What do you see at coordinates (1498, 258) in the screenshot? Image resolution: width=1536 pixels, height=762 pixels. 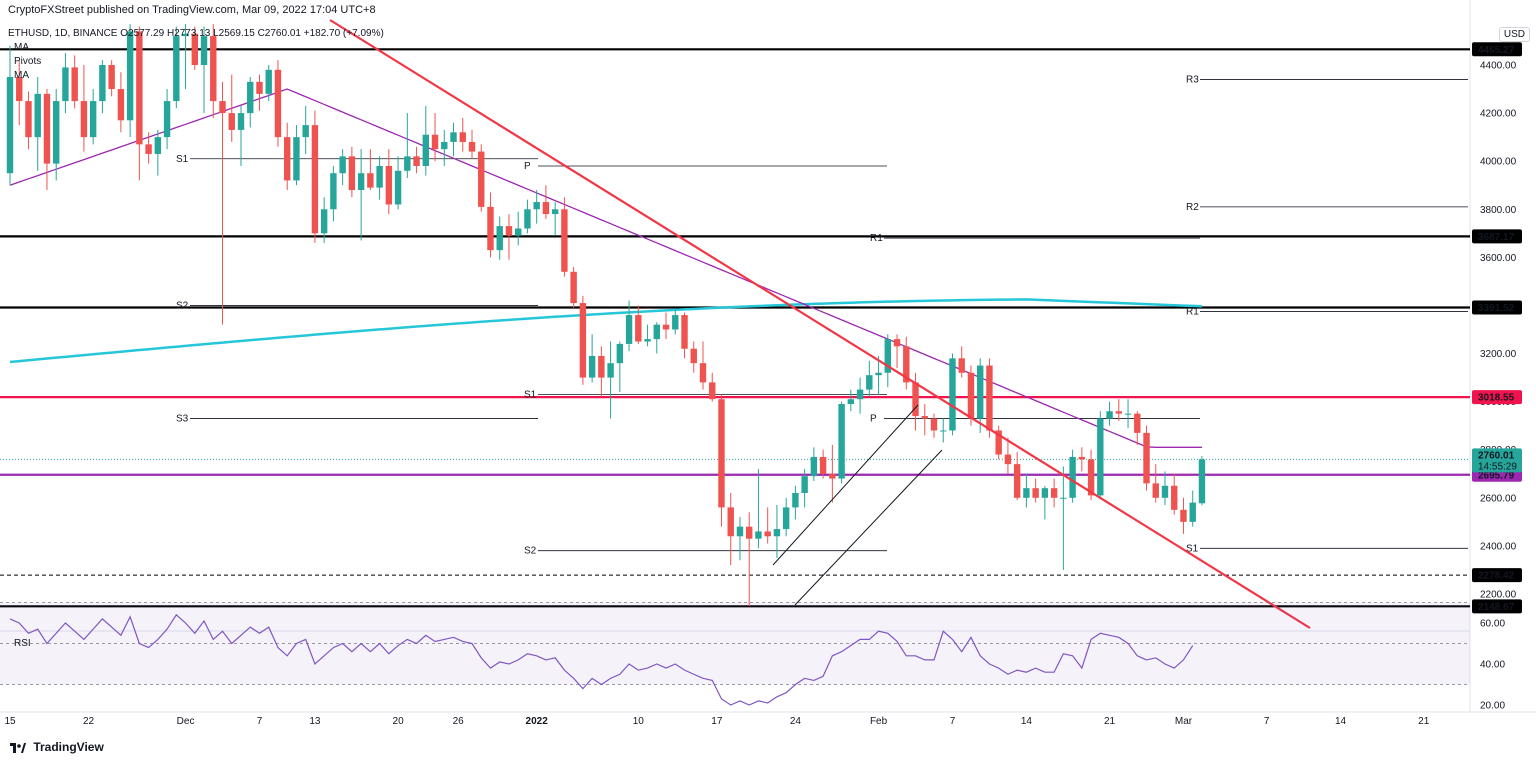 I see `price-tick-label: 3600.00` at bounding box center [1498, 258].